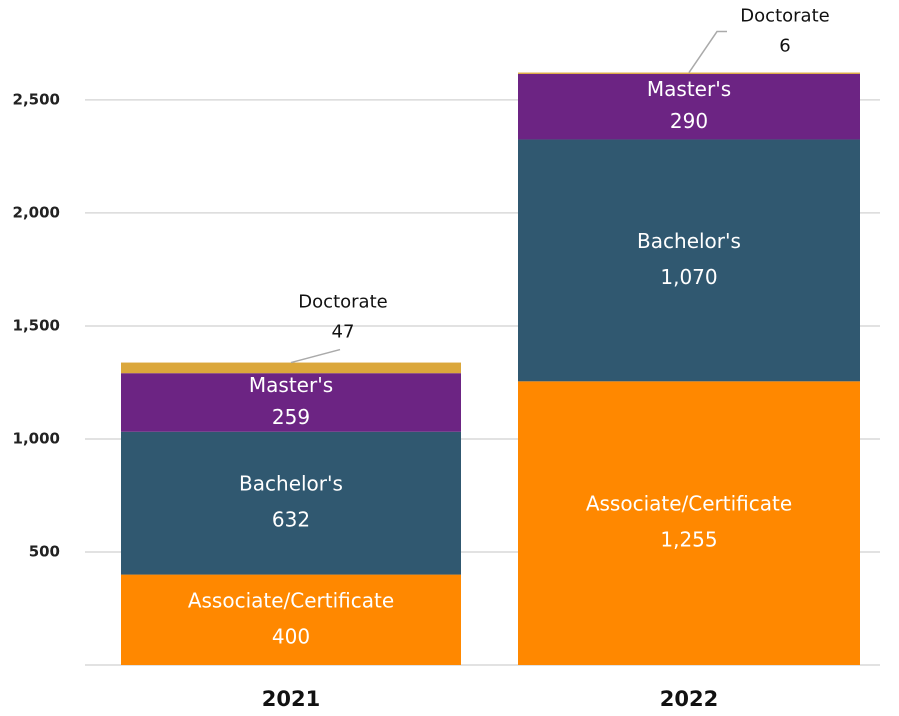  I want to click on y-tick-label: 1,000, so click(36, 438).